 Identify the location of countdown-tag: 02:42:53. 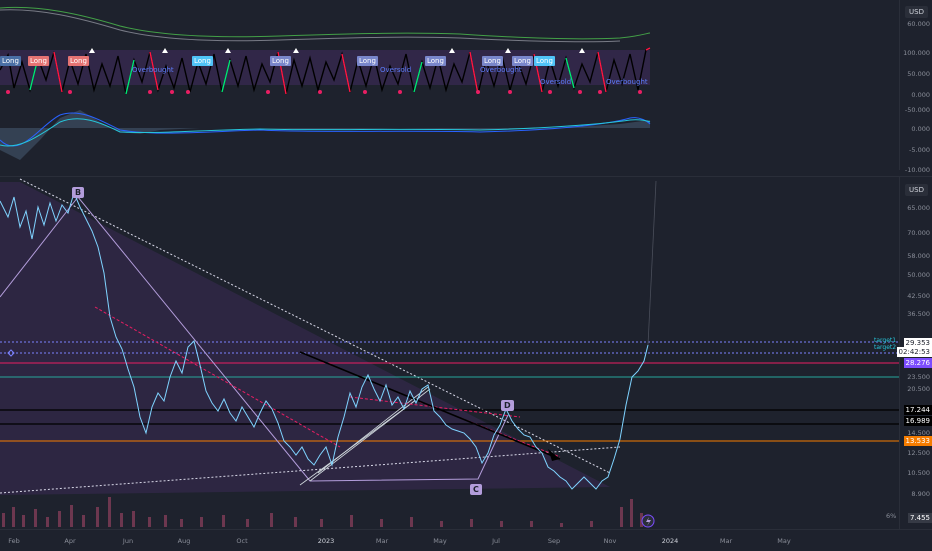
(914, 352).